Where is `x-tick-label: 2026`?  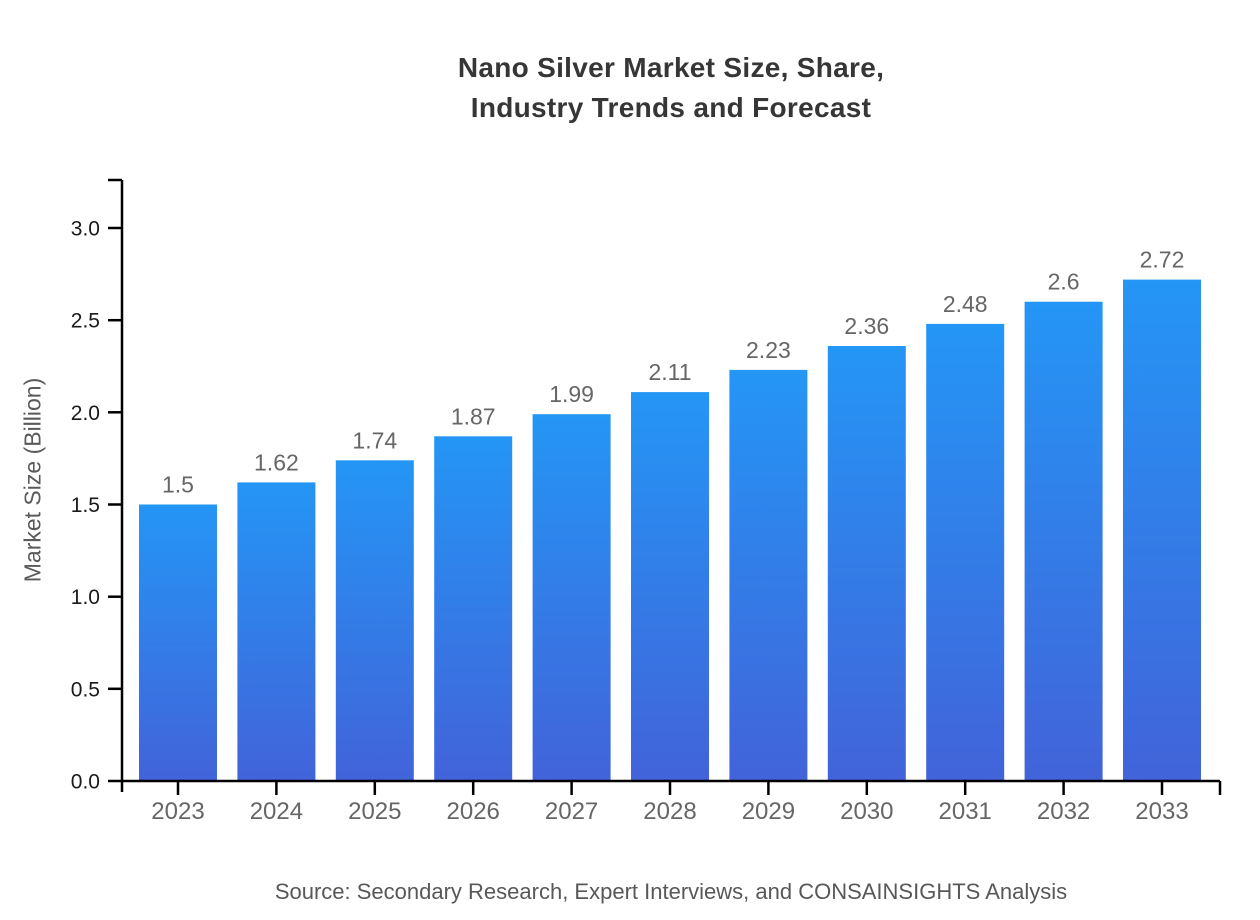
x-tick-label: 2026 is located at coordinates (473, 811).